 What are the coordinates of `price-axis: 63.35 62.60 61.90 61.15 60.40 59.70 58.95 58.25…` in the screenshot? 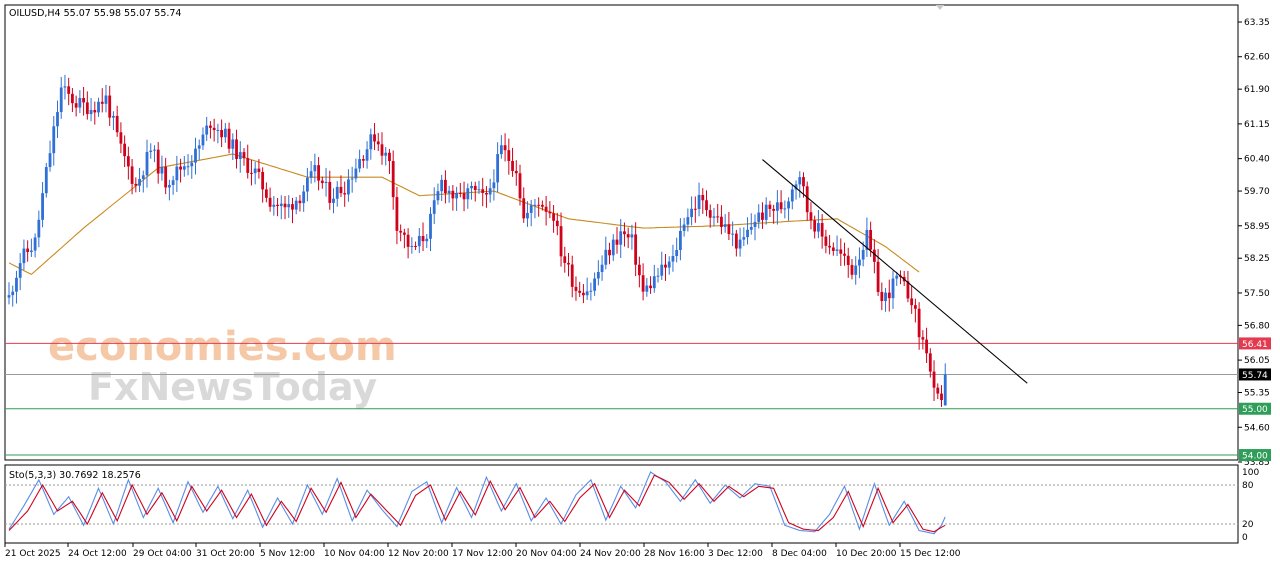 It's located at (1254, 243).